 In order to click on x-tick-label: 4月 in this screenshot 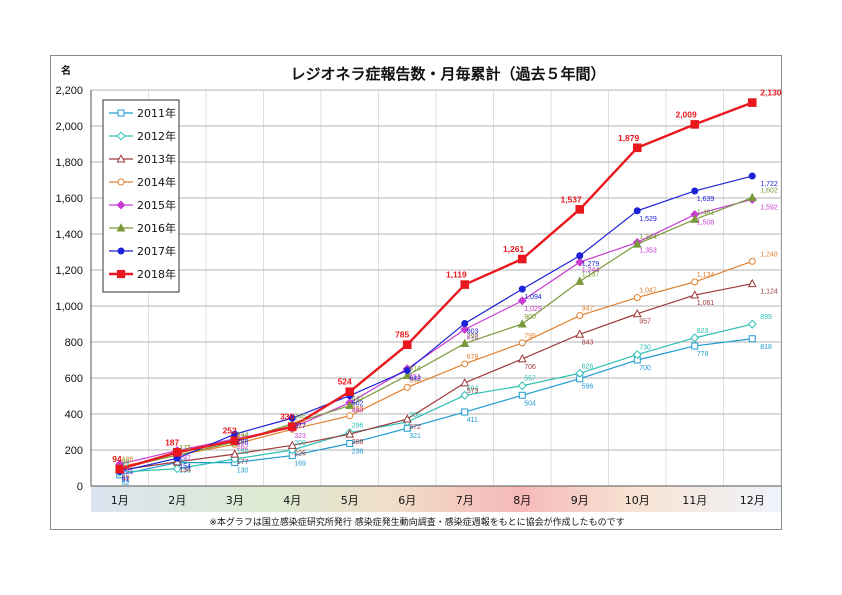, I will do `click(292, 500)`.